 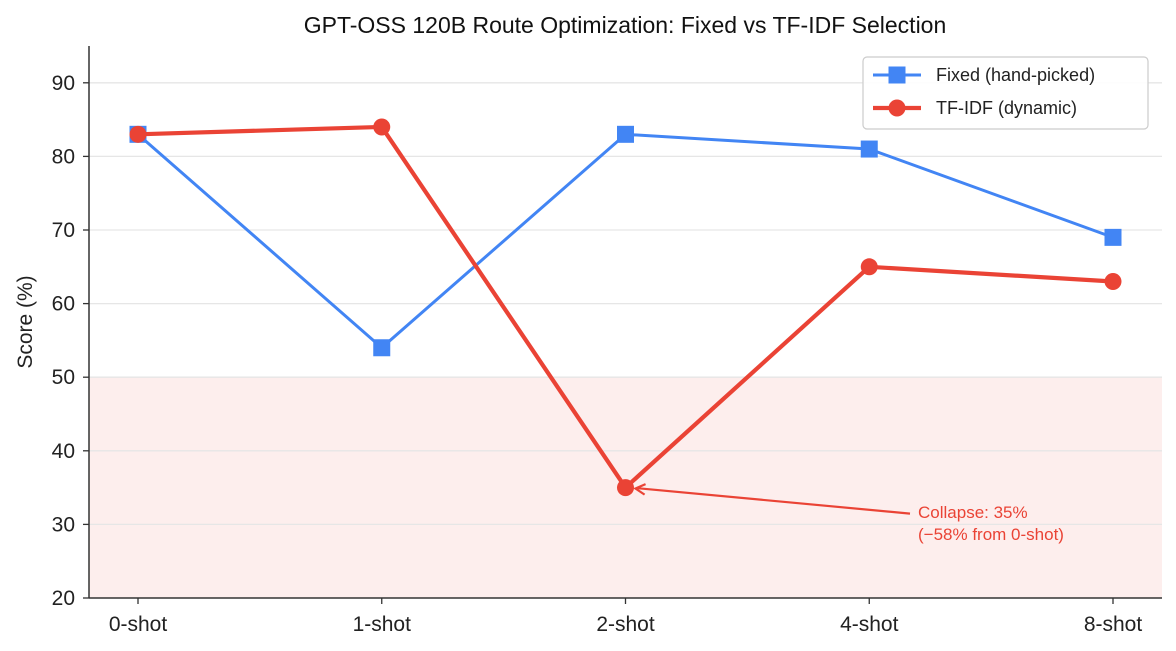 What do you see at coordinates (63, 524) in the screenshot?
I see `y-tick-label: 30` at bounding box center [63, 524].